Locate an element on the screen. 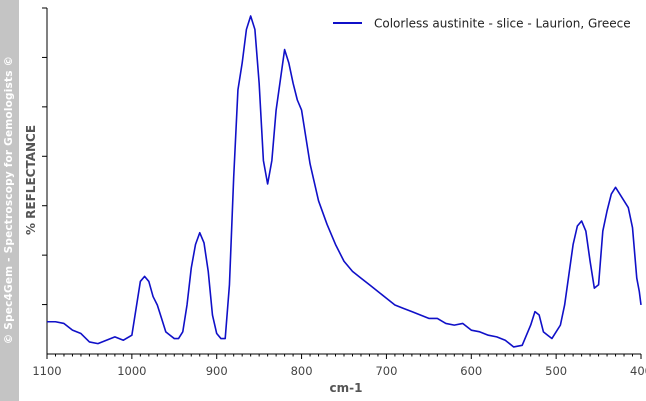 This screenshot has height=401, width=646. x-tick-label: 1100 is located at coordinates (46, 371).